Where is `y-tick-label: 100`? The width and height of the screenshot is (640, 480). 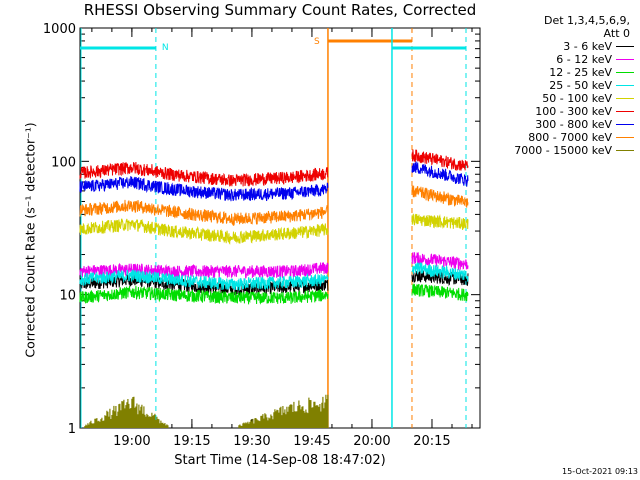
y-tick-label: 100 is located at coordinates (63, 162).